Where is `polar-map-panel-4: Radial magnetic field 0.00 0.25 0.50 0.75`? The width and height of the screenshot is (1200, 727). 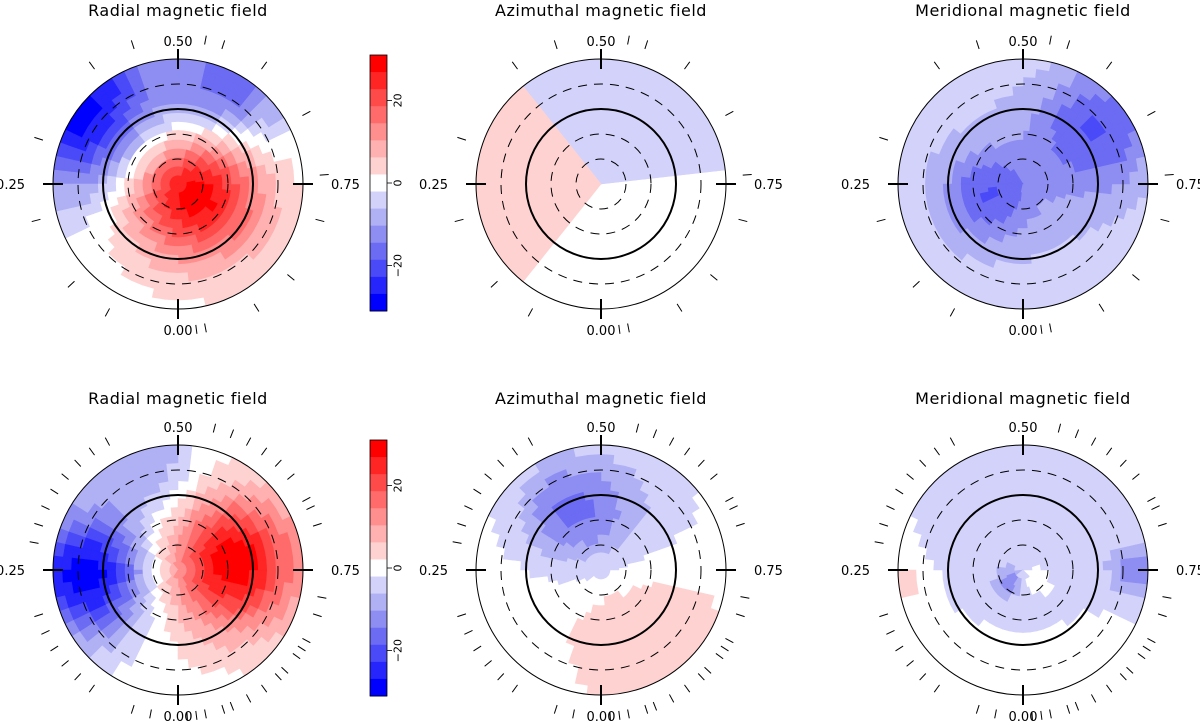 polar-map-panel-4: Radial magnetic field 0.00 0.25 0.50 0.75 is located at coordinates (180, 557).